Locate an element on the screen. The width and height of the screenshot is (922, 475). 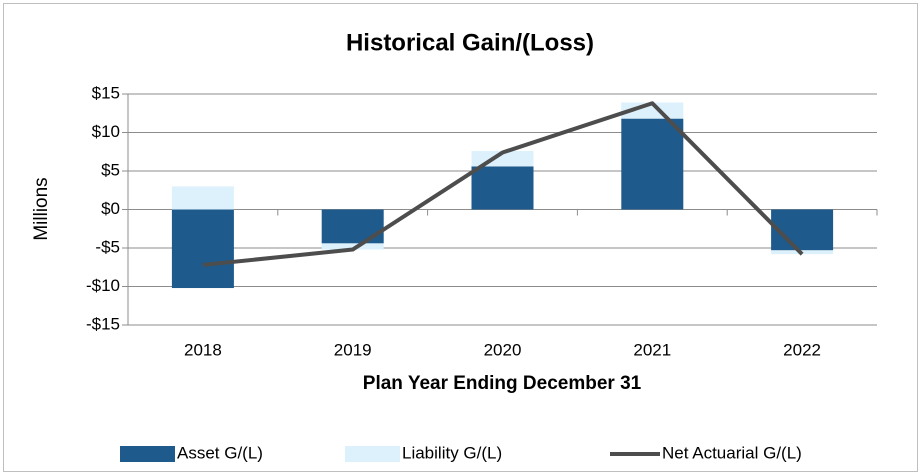
legend-label: Asset G/(L) is located at coordinates (220, 452).